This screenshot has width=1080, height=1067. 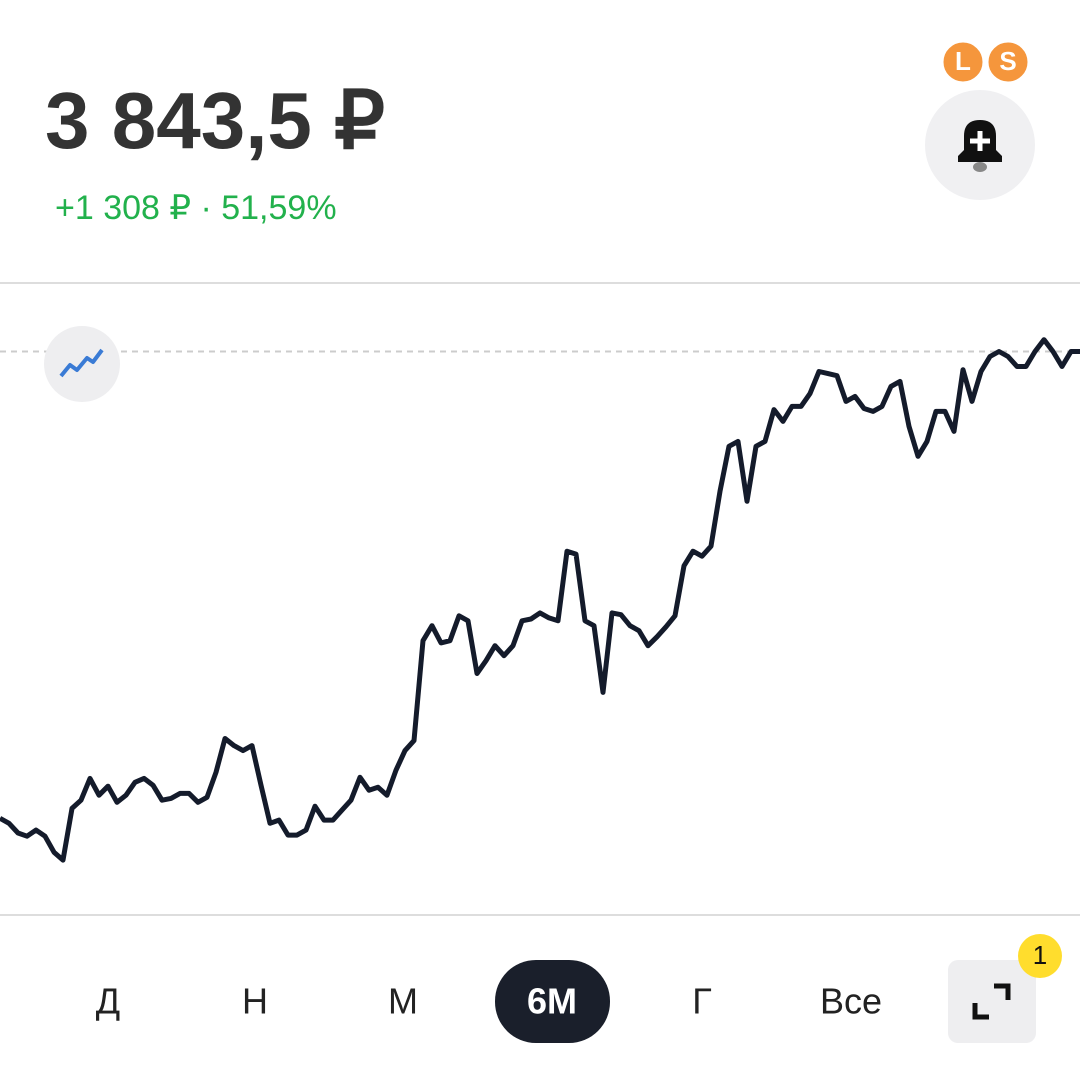 What do you see at coordinates (980, 145) in the screenshot?
I see `bell-button` at bounding box center [980, 145].